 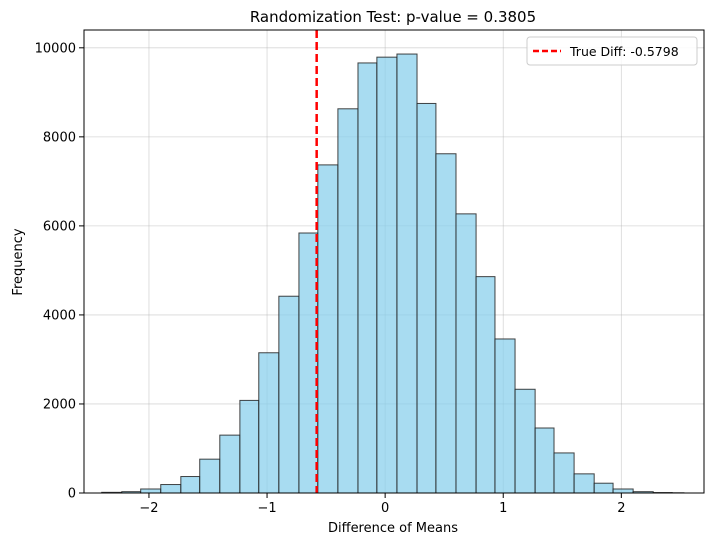 I want to click on y-tick-label: 4000, so click(x=59, y=315).